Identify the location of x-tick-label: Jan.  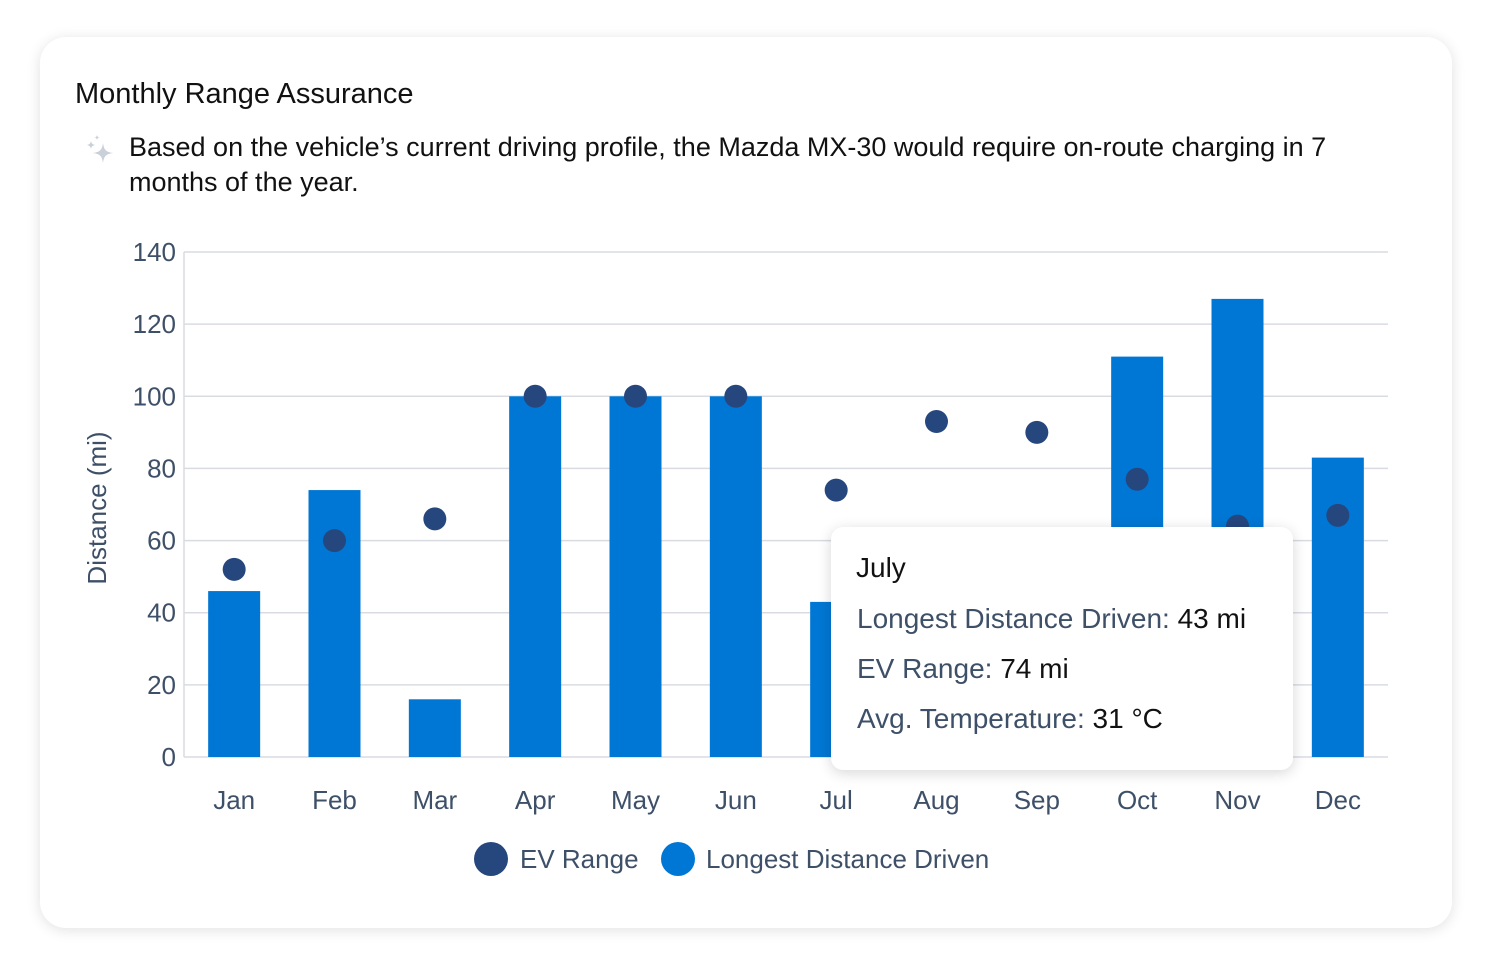
(234, 800).